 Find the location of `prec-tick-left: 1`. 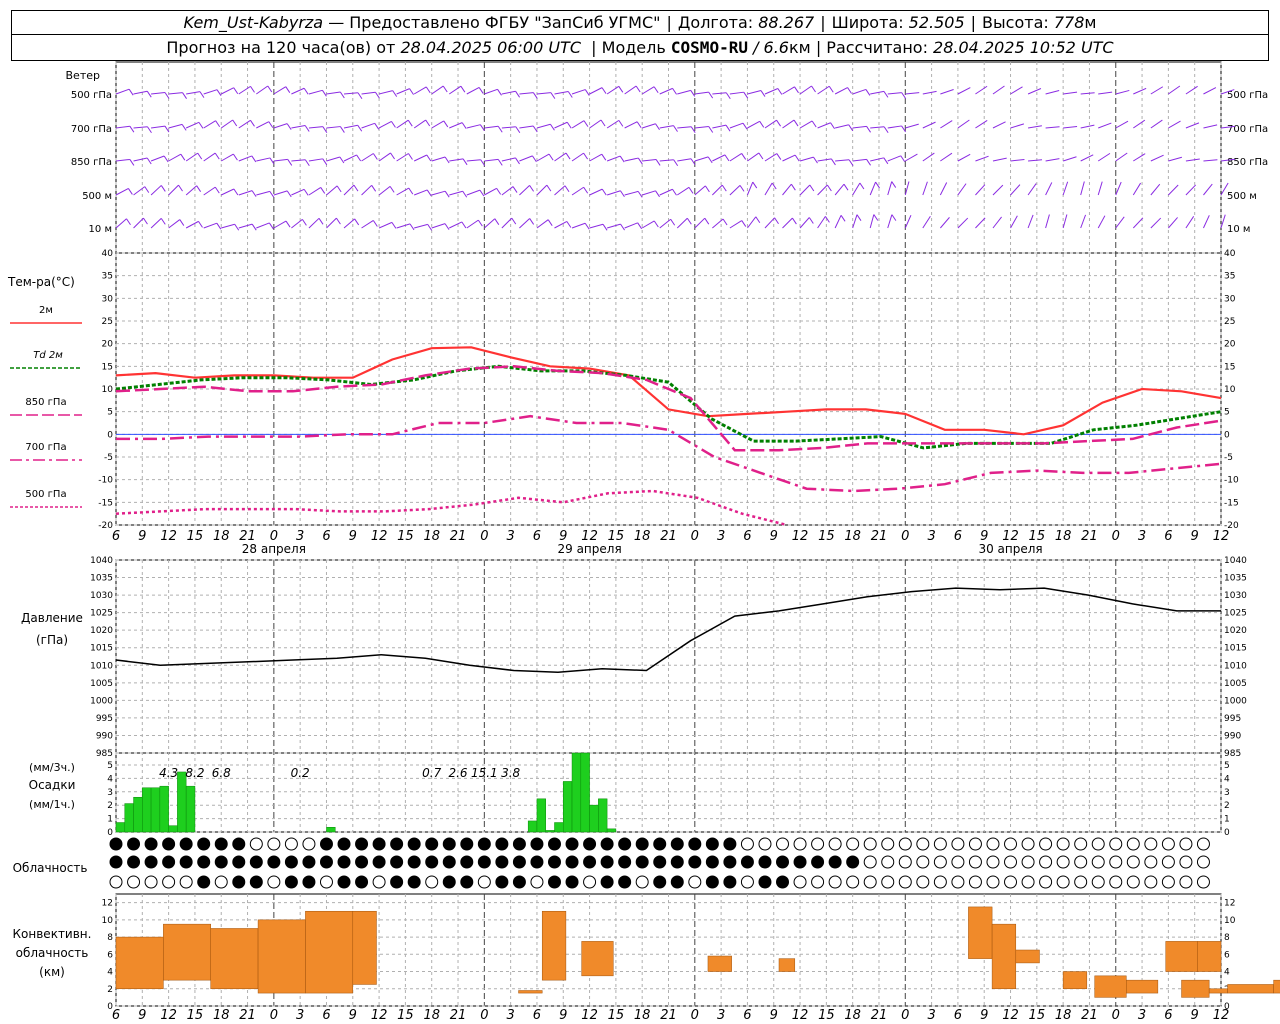

prec-tick-left: 1 is located at coordinates (110, 820).